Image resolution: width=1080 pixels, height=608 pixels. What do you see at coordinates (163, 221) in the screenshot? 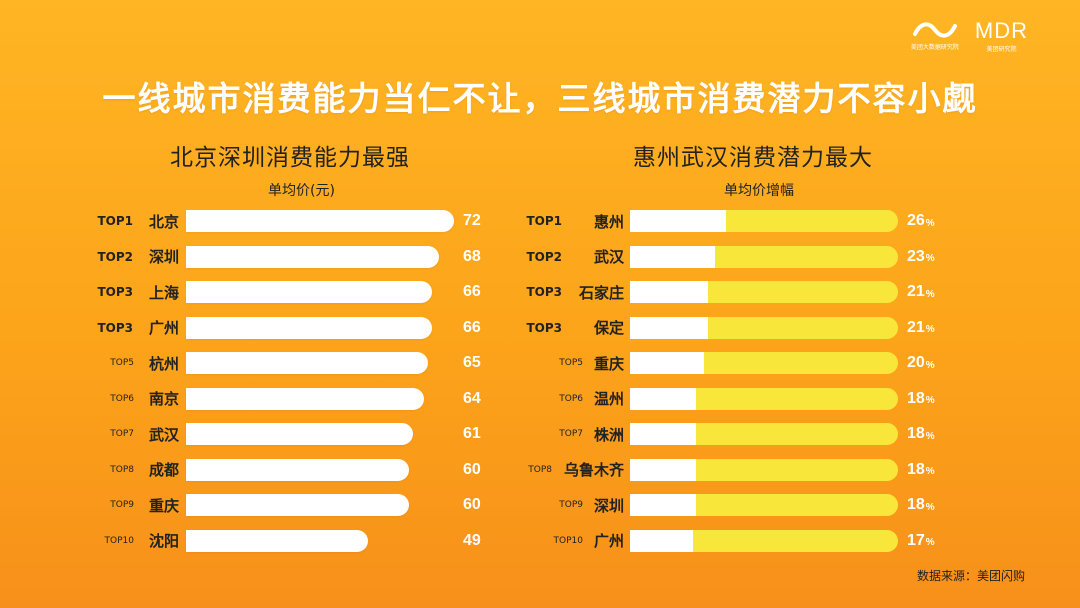
I see `category-label: 北京` at bounding box center [163, 221].